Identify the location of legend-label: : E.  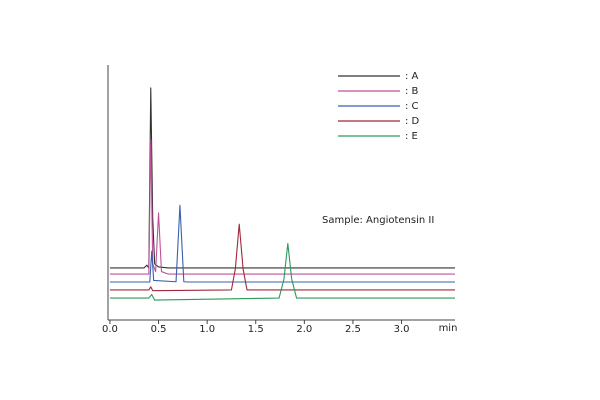
(411, 136).